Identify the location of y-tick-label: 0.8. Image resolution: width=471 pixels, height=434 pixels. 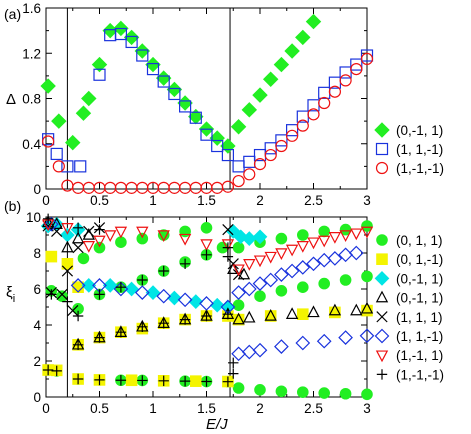
(31, 99).